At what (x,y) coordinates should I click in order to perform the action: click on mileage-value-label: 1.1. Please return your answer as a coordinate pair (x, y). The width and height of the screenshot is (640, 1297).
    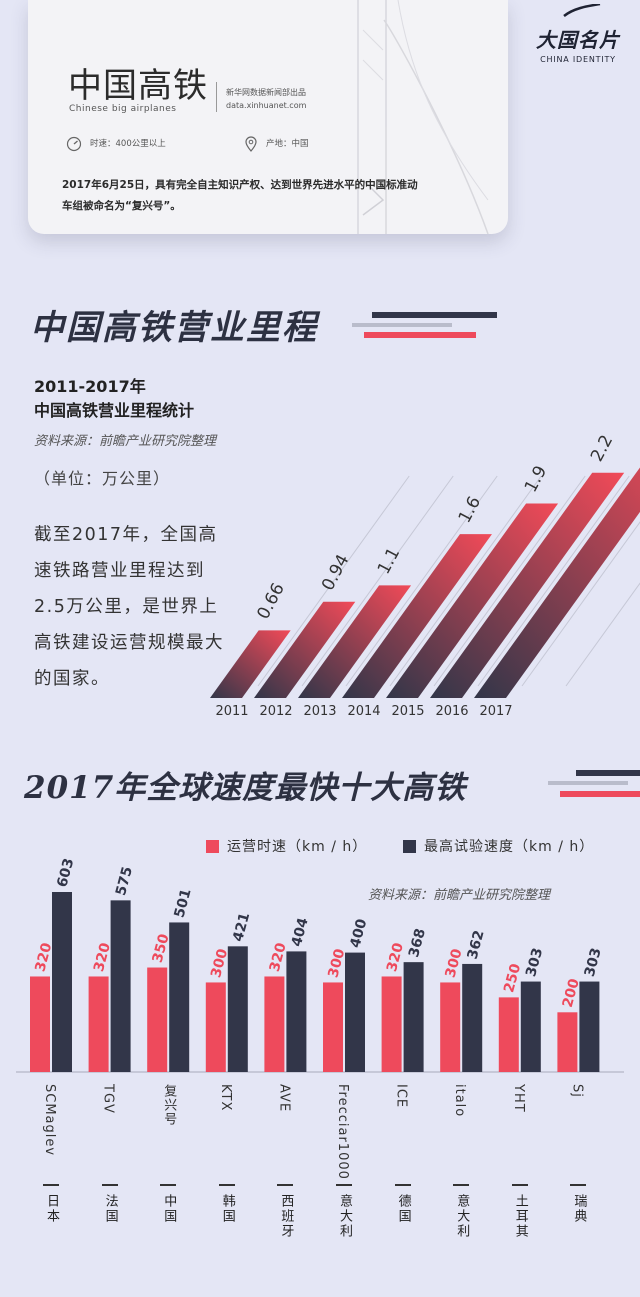
    Looking at the image, I should click on (389, 560).